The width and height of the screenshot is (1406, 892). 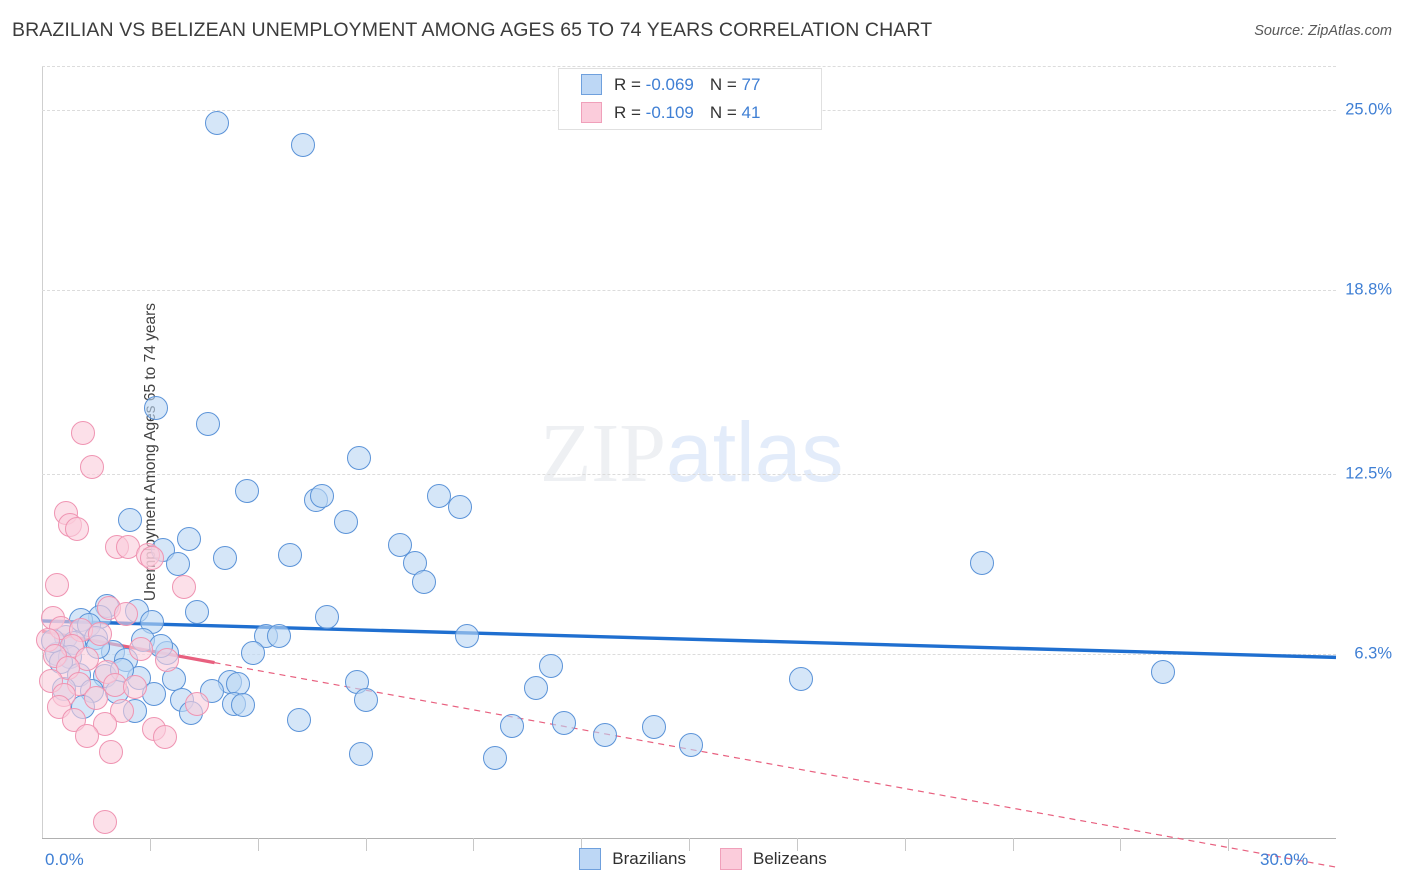 I want to click on series-legend: Brazilians Belizeans, so click(x=703, y=859).